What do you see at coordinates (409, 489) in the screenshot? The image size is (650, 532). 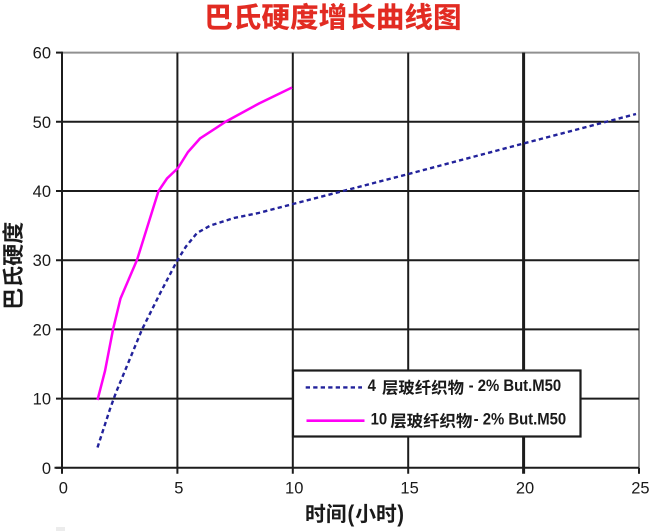 I see `svg-text: 15` at bounding box center [409, 489].